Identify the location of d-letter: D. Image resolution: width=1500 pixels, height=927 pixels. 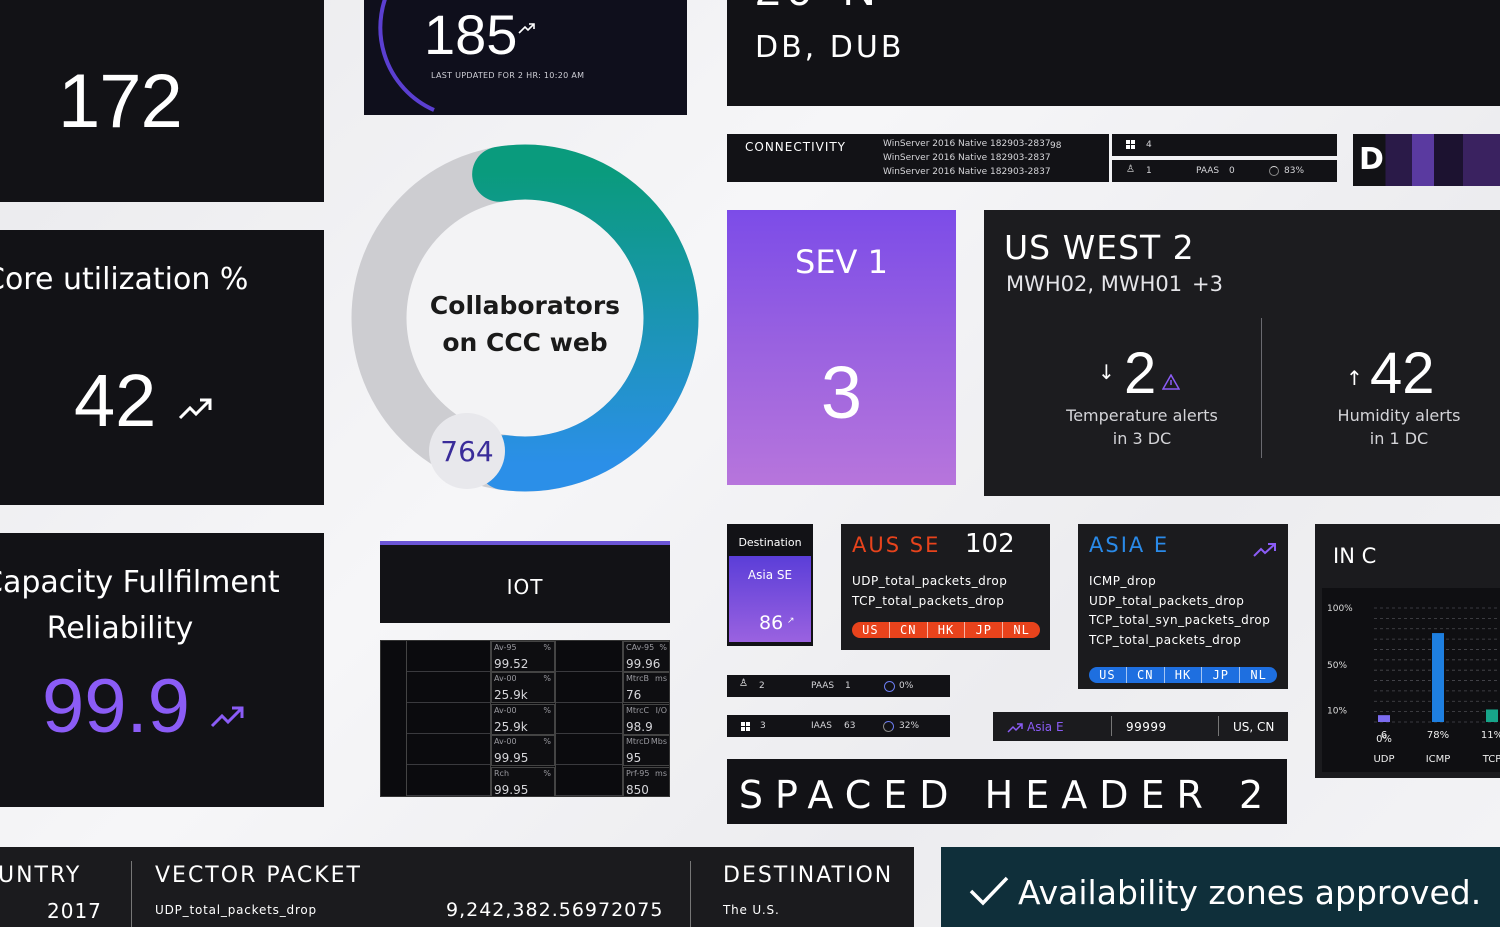
(1371, 159).